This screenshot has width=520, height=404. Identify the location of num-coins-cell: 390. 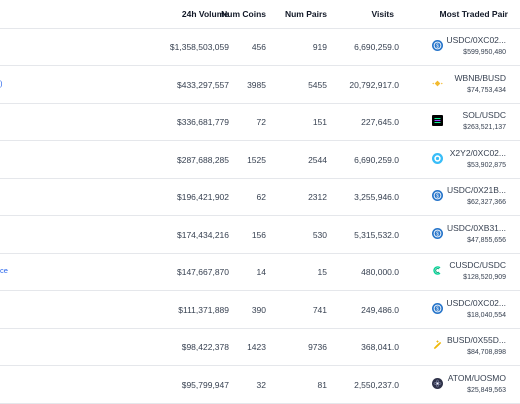
(258, 309).